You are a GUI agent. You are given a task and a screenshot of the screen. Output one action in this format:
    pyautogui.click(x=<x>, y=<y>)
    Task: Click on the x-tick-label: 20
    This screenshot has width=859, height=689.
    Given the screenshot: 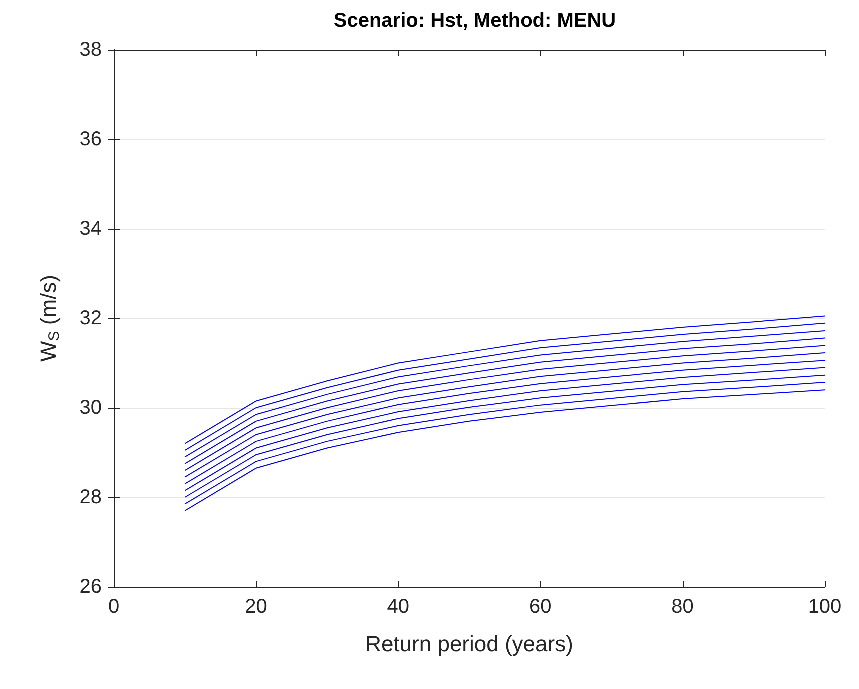 What is the action you would take?
    pyautogui.click(x=256, y=607)
    